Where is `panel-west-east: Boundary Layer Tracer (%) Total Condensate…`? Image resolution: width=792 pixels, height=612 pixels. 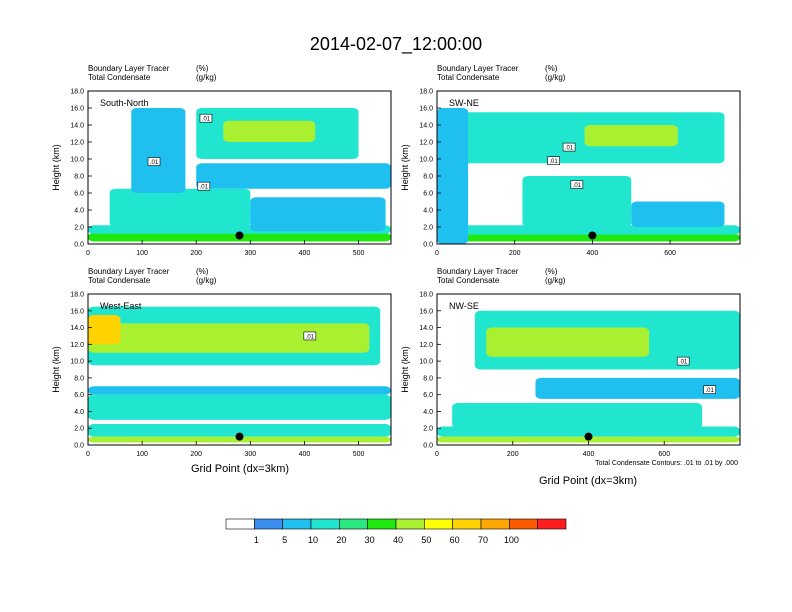 panel-west-east: Boundary Layer Tracer (%) Total Condensate… is located at coordinates (221, 362).